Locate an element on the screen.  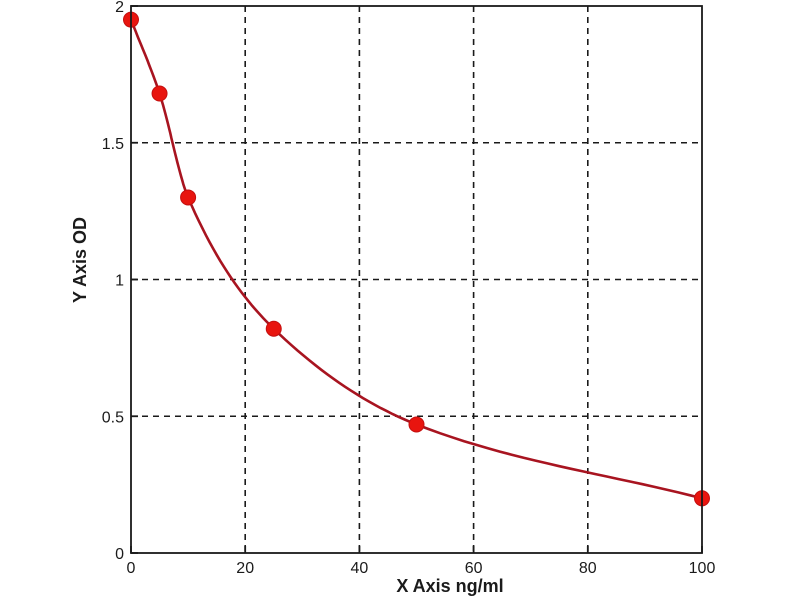
y-axis-title: Y Axis OD is located at coordinates (80, 260).